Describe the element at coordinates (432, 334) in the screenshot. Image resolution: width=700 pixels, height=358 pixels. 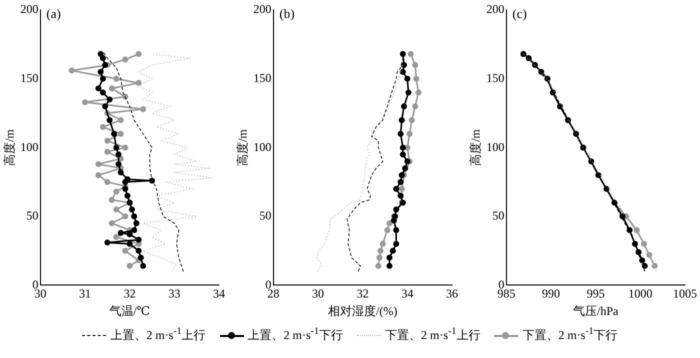
I see `legend-label: 下置、2 m·s$^{-1}$上行` at that location.